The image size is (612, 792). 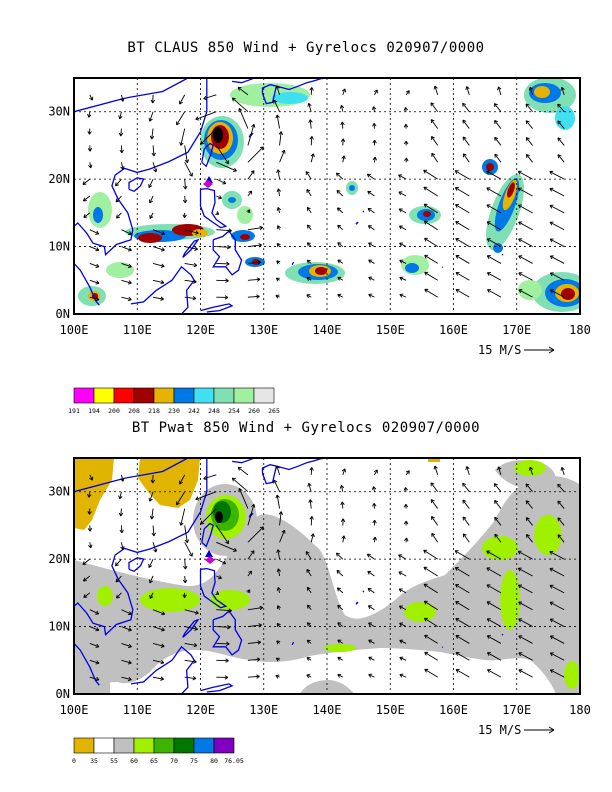 What do you see at coordinates (59, 247) in the screenshot?
I see `y-tick-label: 10N` at bounding box center [59, 247].